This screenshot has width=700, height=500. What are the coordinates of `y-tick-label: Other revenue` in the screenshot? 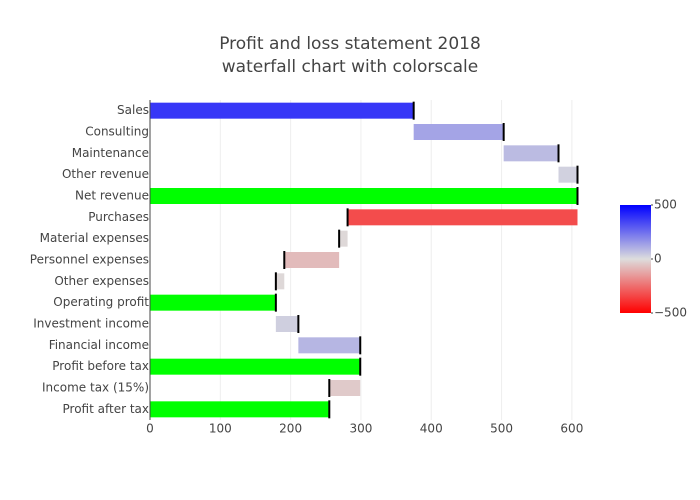 It's located at (105, 174).